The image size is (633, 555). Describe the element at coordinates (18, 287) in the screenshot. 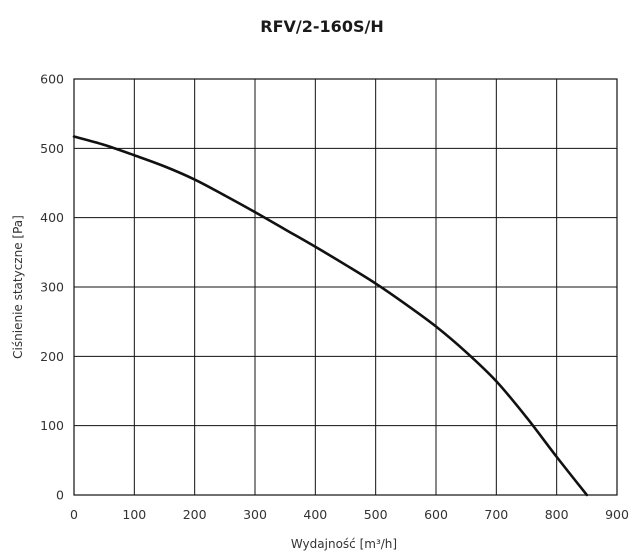

I see `y-axis-label: Ciśnienie statyczne [Pa]` at that location.